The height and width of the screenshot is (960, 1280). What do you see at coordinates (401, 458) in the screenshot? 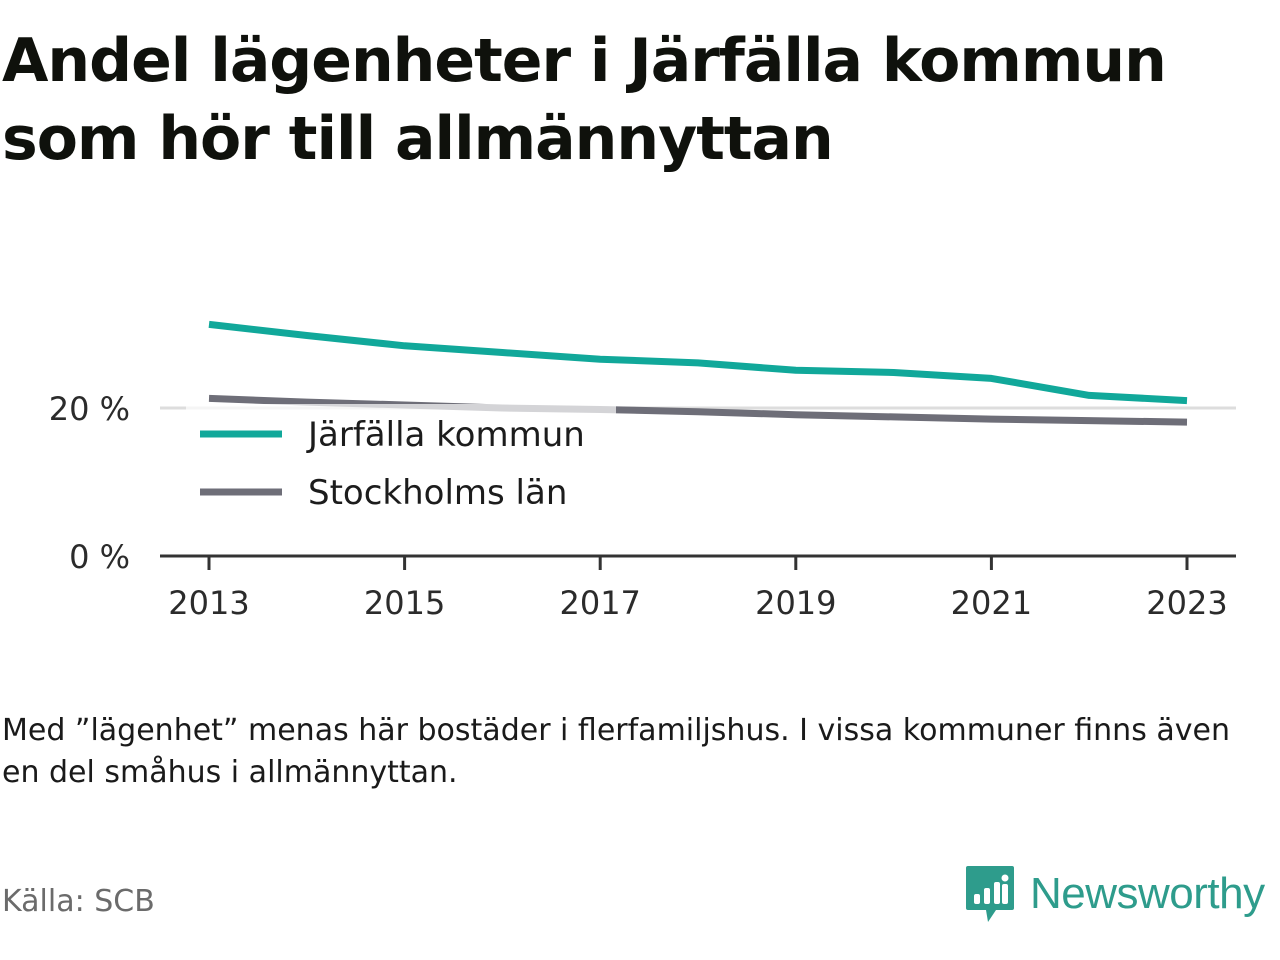
I see `legend: Järfälla kommun Stockholms län` at bounding box center [401, 458].